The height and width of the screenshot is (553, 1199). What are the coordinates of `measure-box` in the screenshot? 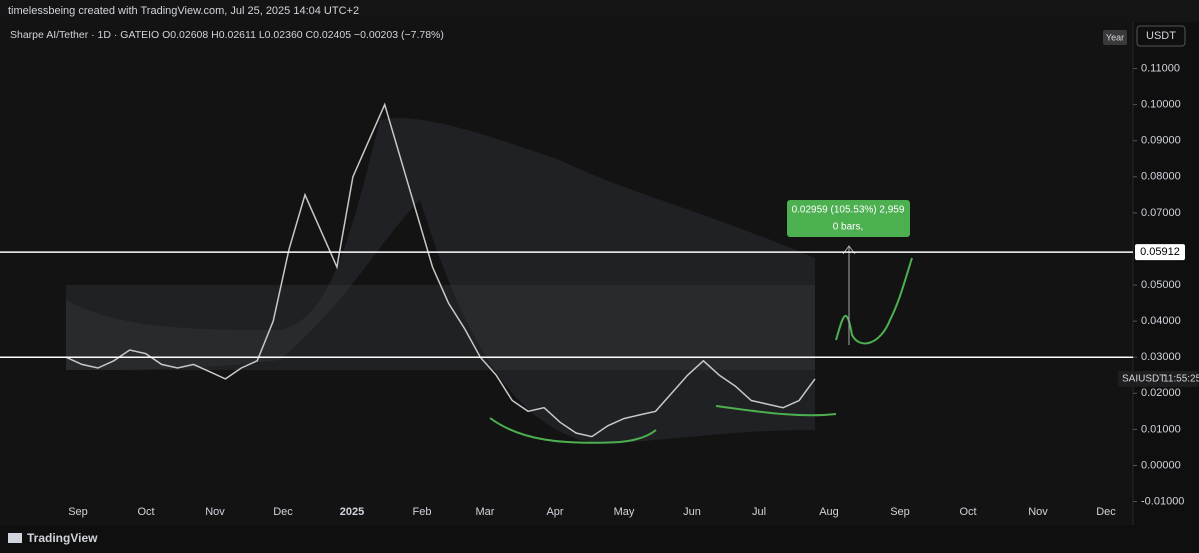 It's located at (848, 218).